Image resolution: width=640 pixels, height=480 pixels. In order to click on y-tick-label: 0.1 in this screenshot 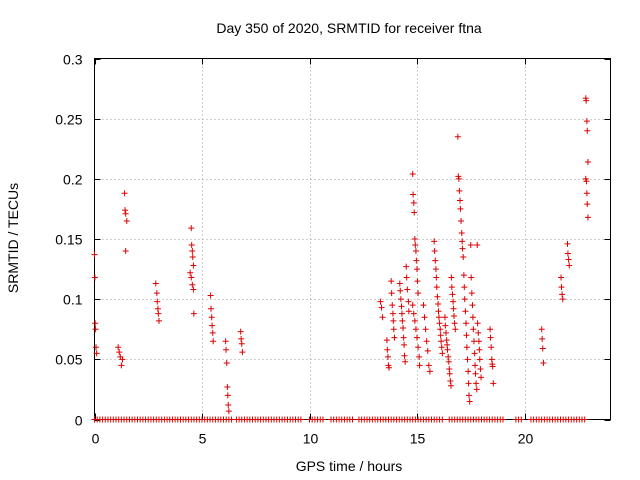, I will do `click(73, 300)`.